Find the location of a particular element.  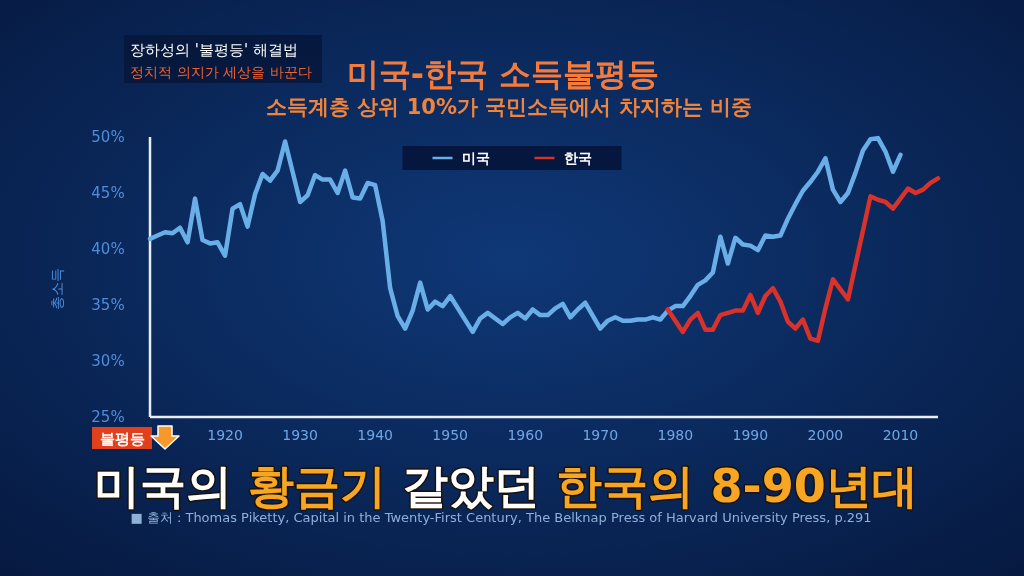

y-axis-title: 총소득 is located at coordinates (57, 289).